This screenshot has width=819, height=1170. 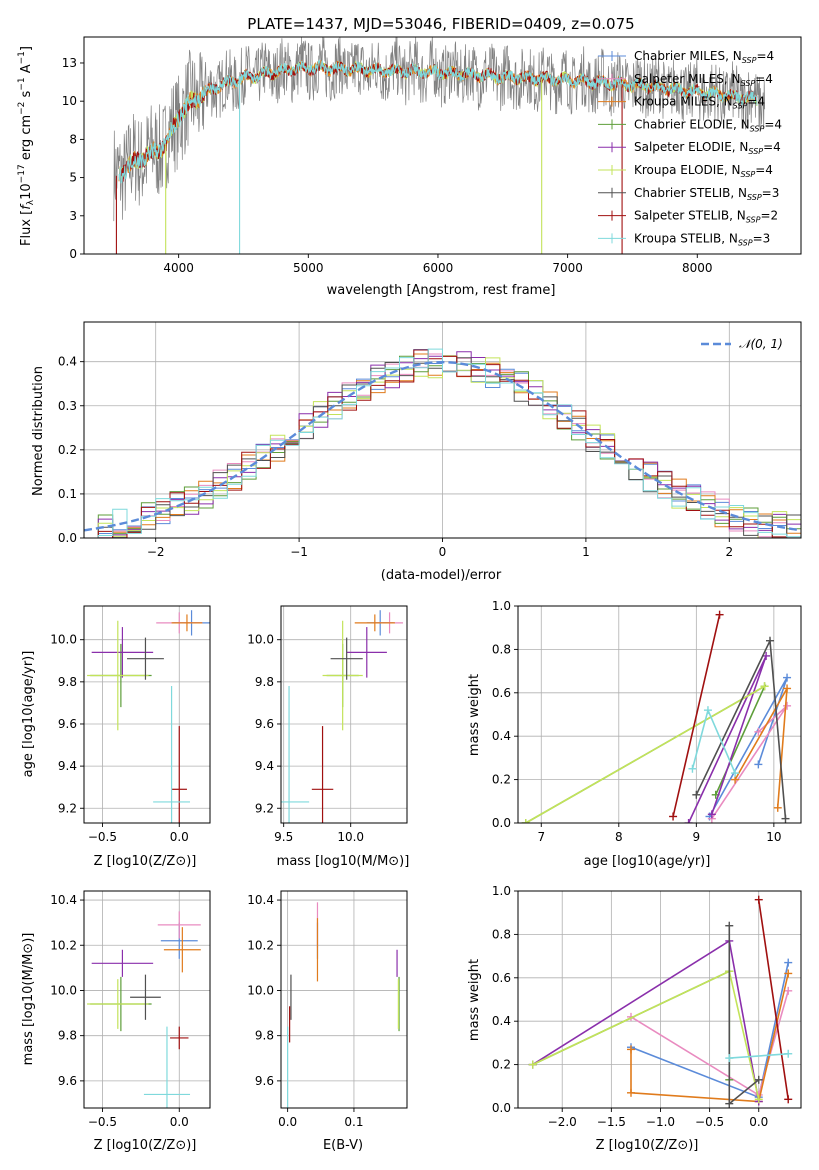 I want to click on y-tick-label: 1.0, so click(x=501, y=891).